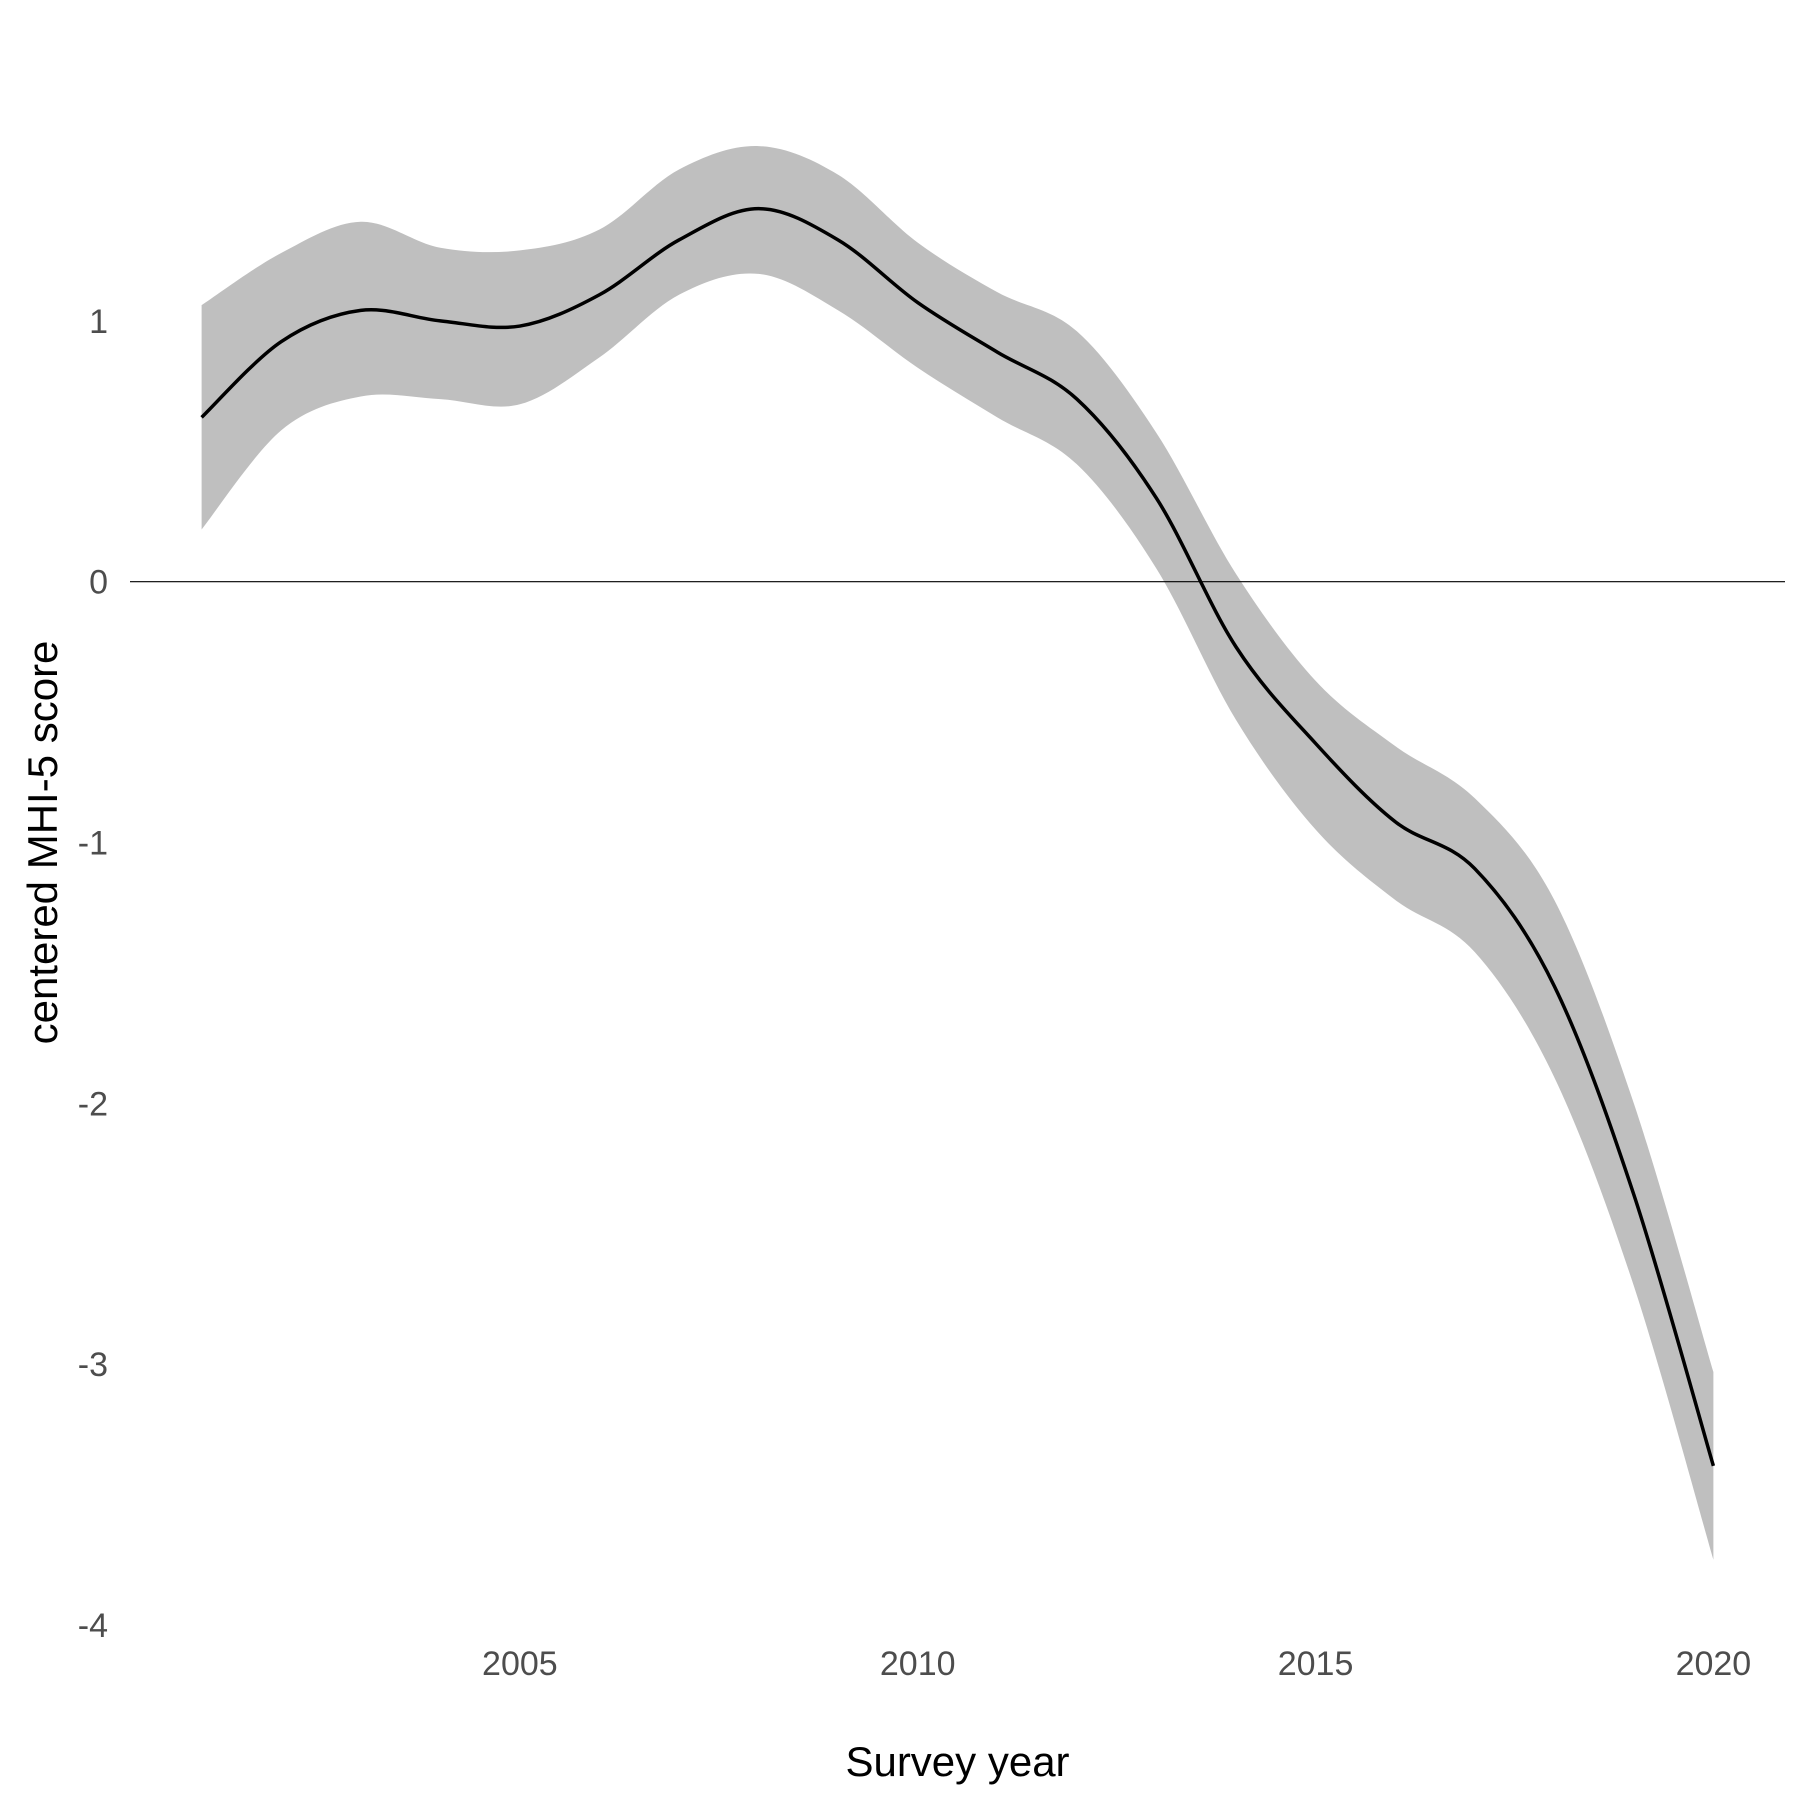 Image resolution: width=1800 pixels, height=1800 pixels. What do you see at coordinates (1116, 1664) in the screenshot?
I see `x-axis-ticks: 2005 2010 2015 2020` at bounding box center [1116, 1664].